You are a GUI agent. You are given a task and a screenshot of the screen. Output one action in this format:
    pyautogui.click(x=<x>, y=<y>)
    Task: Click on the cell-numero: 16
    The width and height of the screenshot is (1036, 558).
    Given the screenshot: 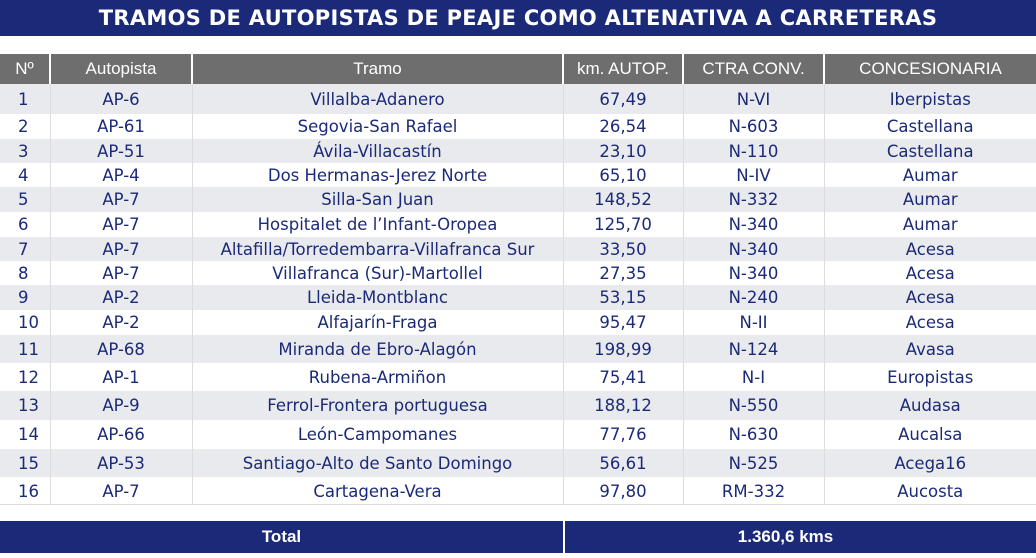 What is the action you would take?
    pyautogui.click(x=25, y=491)
    